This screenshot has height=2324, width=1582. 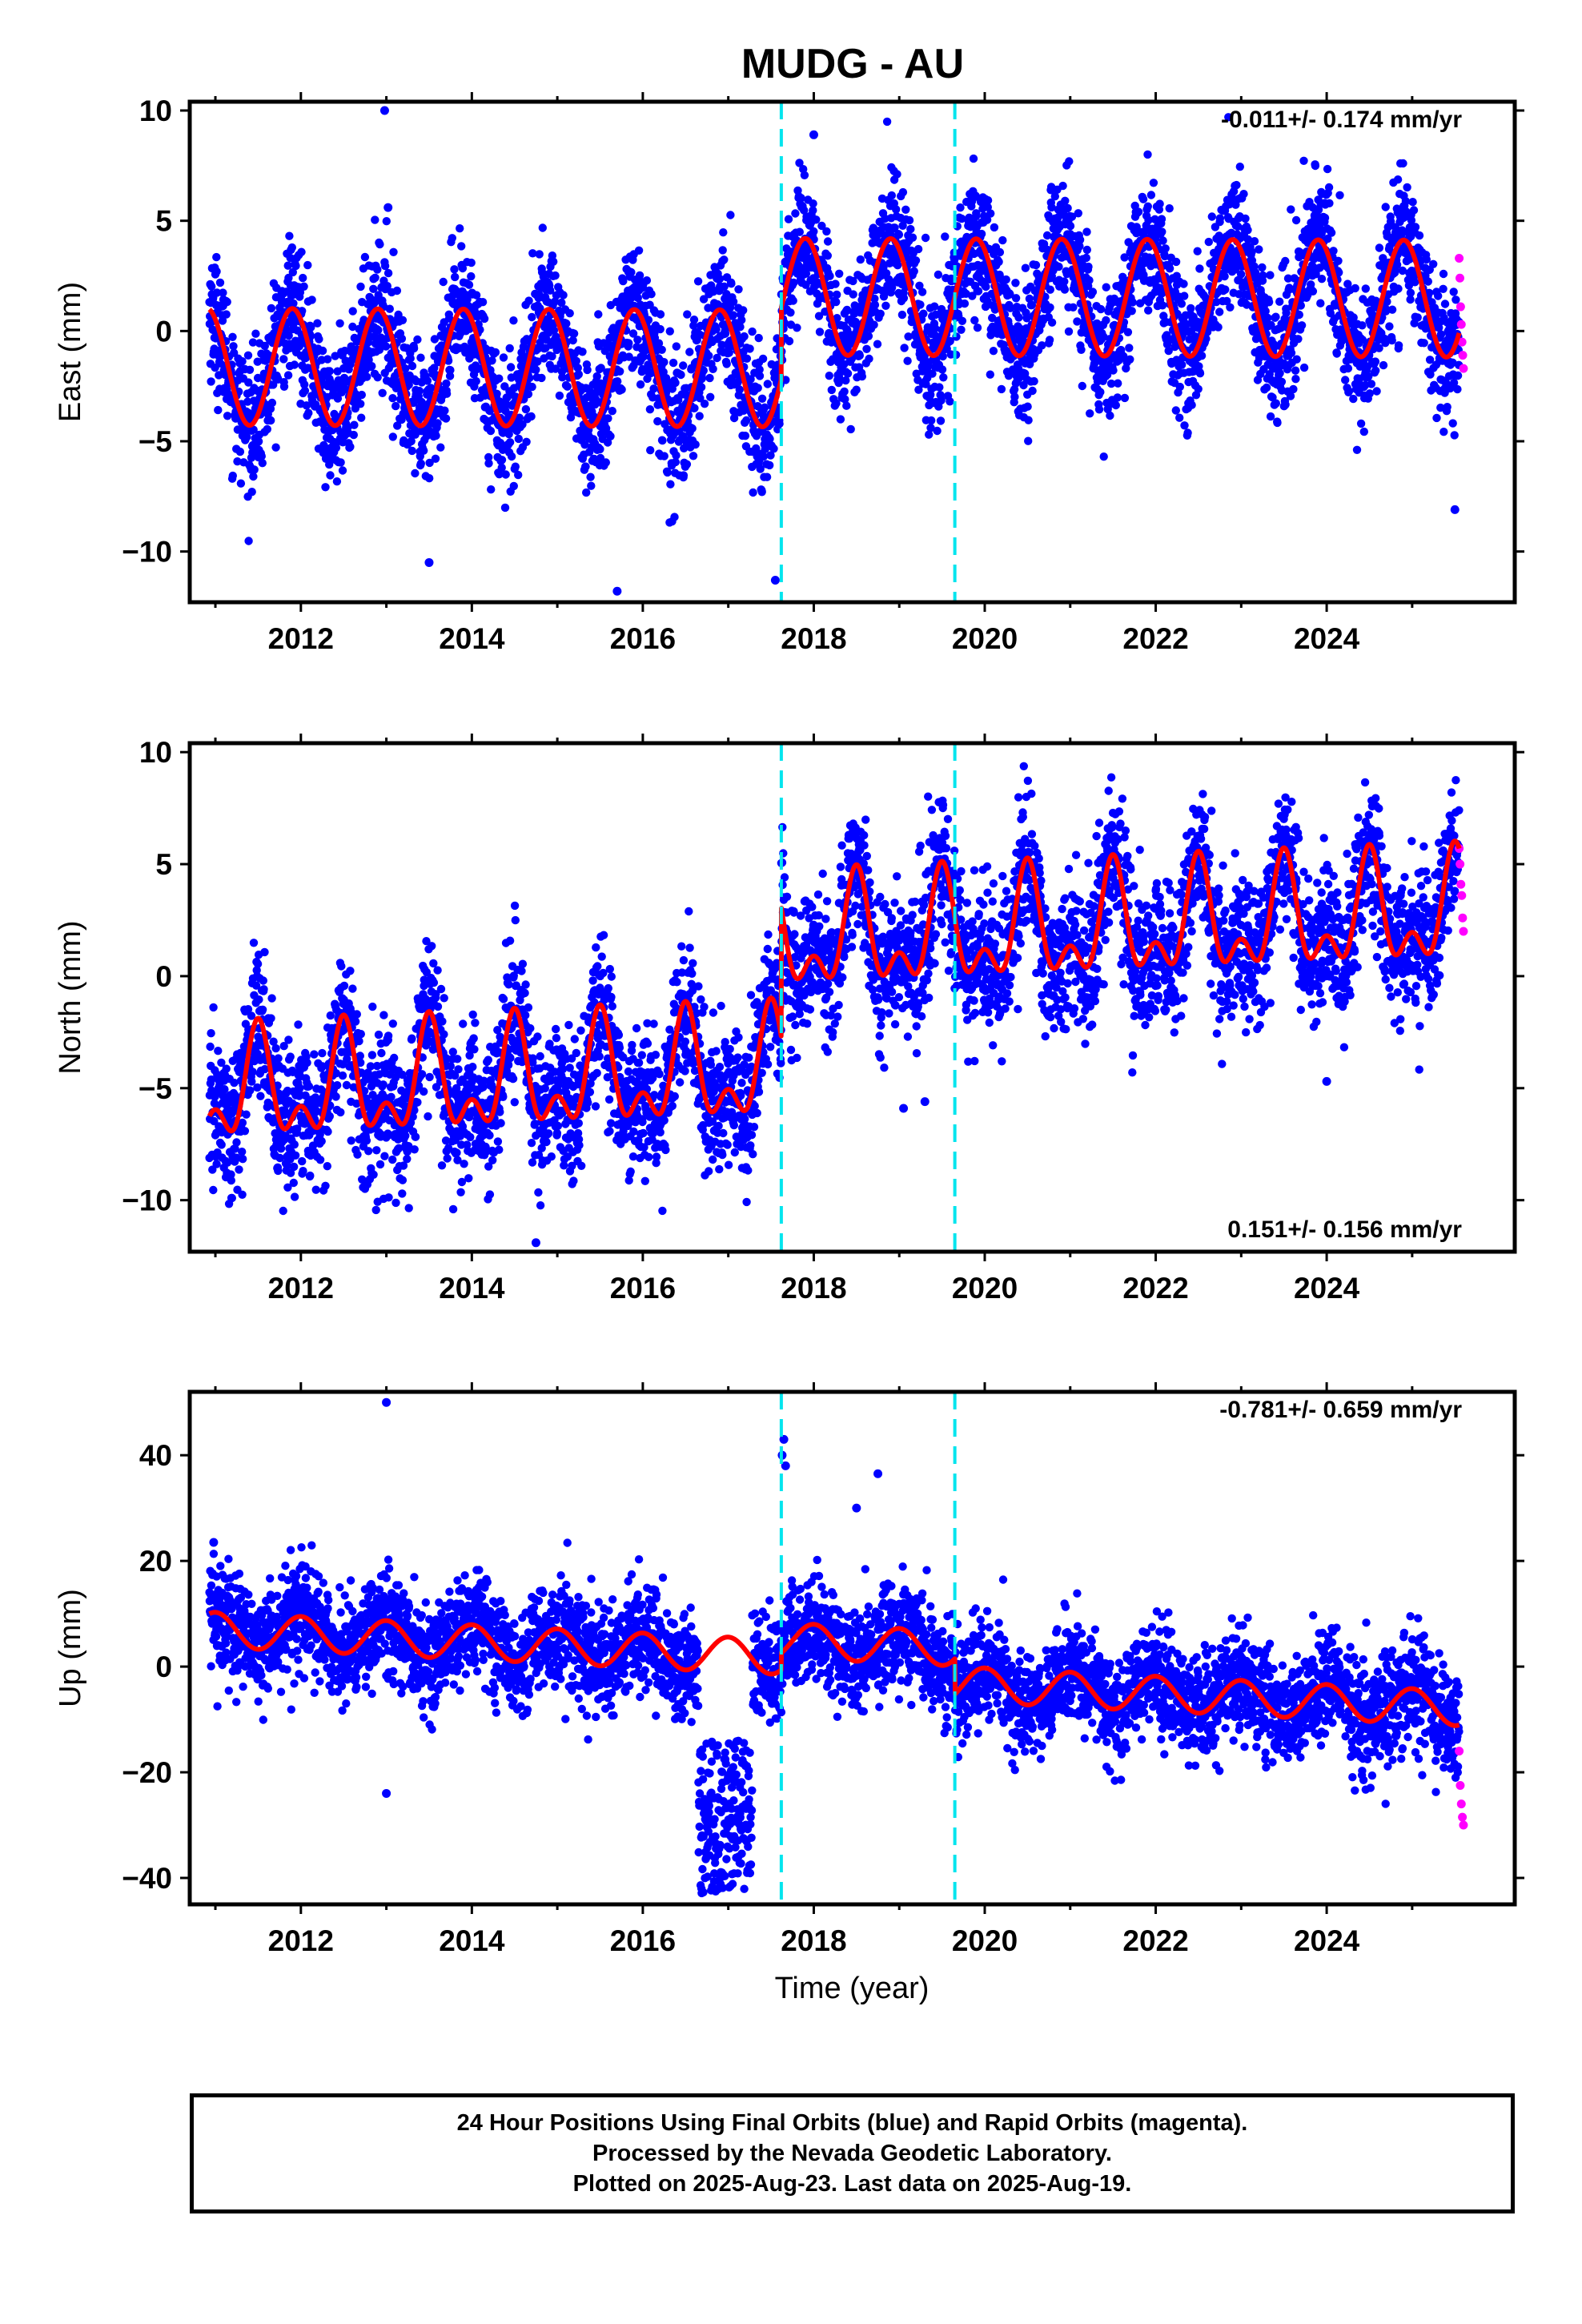 I want to click on y-tick-label: 5, so click(x=164, y=222).